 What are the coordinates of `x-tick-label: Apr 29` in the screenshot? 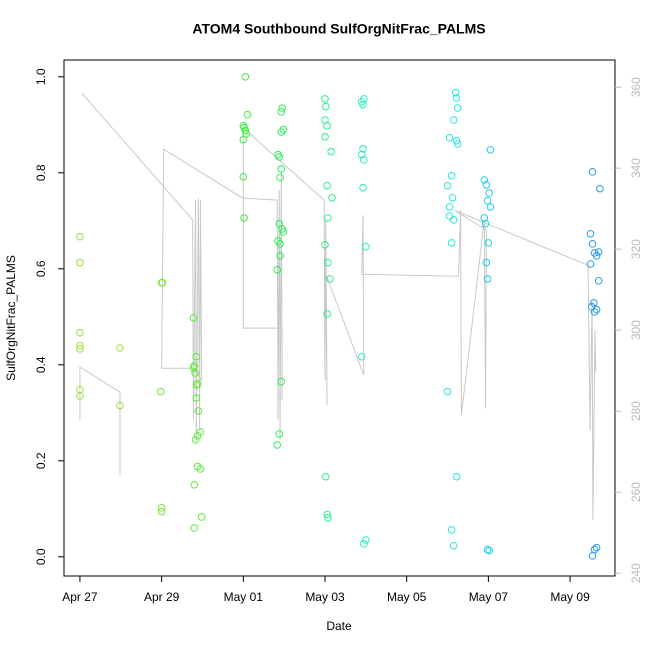 It's located at (162, 597).